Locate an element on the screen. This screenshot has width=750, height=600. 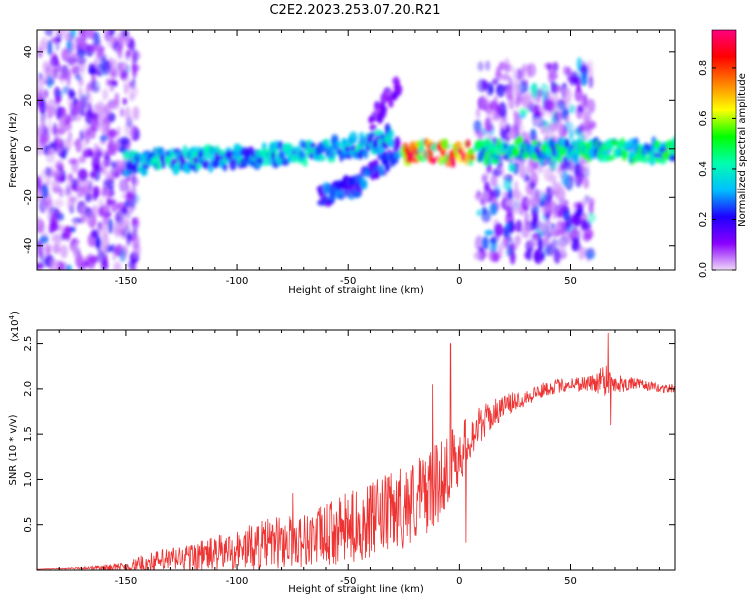
spectrogram-ylabel: Frequency (Hz) is located at coordinates (13, 150).